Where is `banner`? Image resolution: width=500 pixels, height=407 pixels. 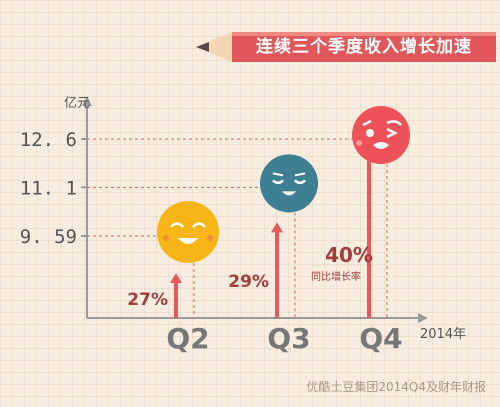 banner is located at coordinates (346, 47).